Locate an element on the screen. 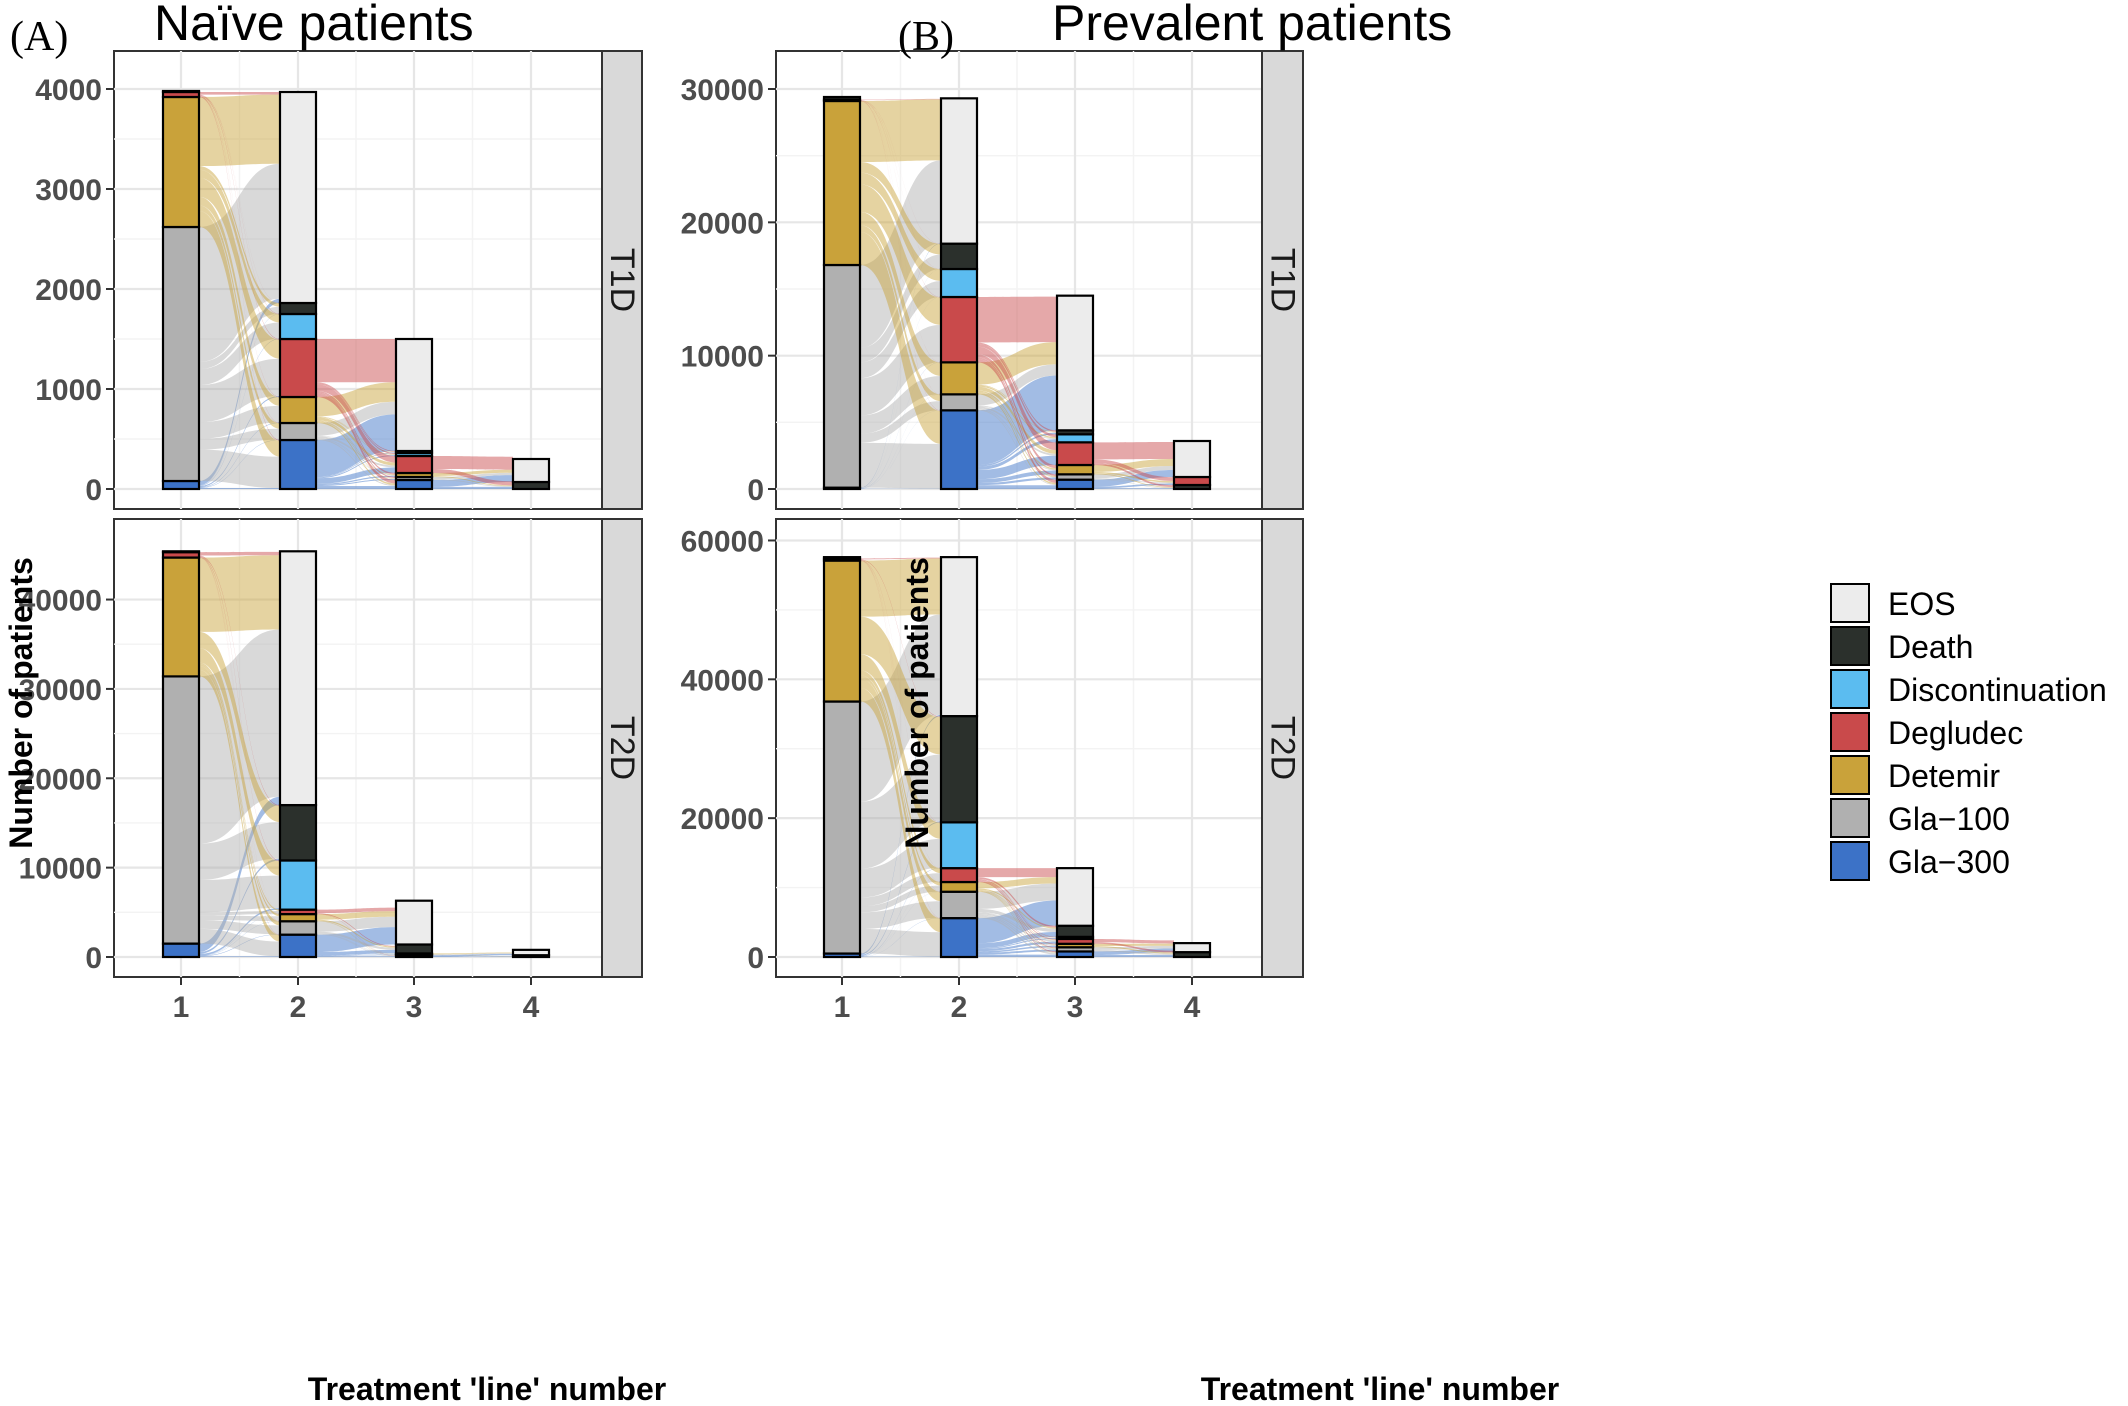 This screenshot has width=2128, height=1406. left-y-axis-title: Number of patients is located at coordinates (21, 703).